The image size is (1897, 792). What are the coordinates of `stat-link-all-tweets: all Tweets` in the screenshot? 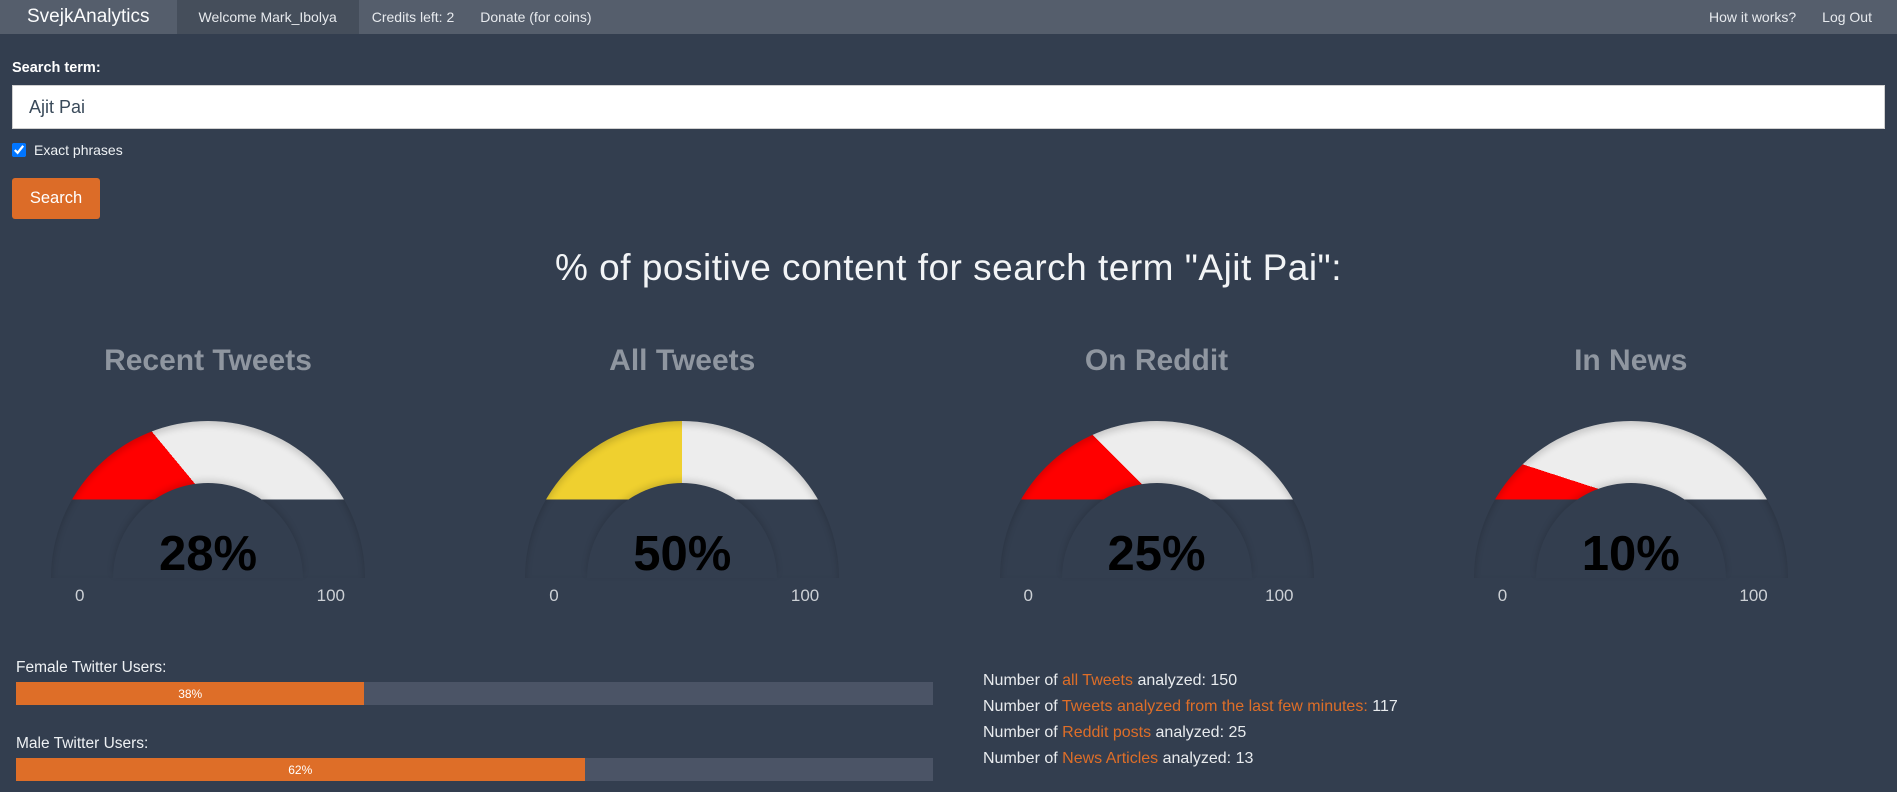 It's located at (1097, 680).